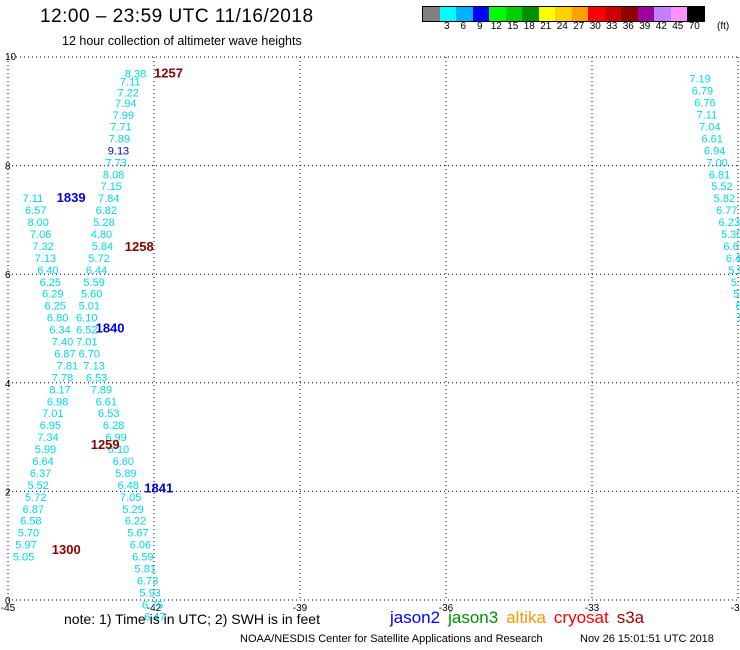  I want to click on color-scale-label: 21, so click(546, 26).